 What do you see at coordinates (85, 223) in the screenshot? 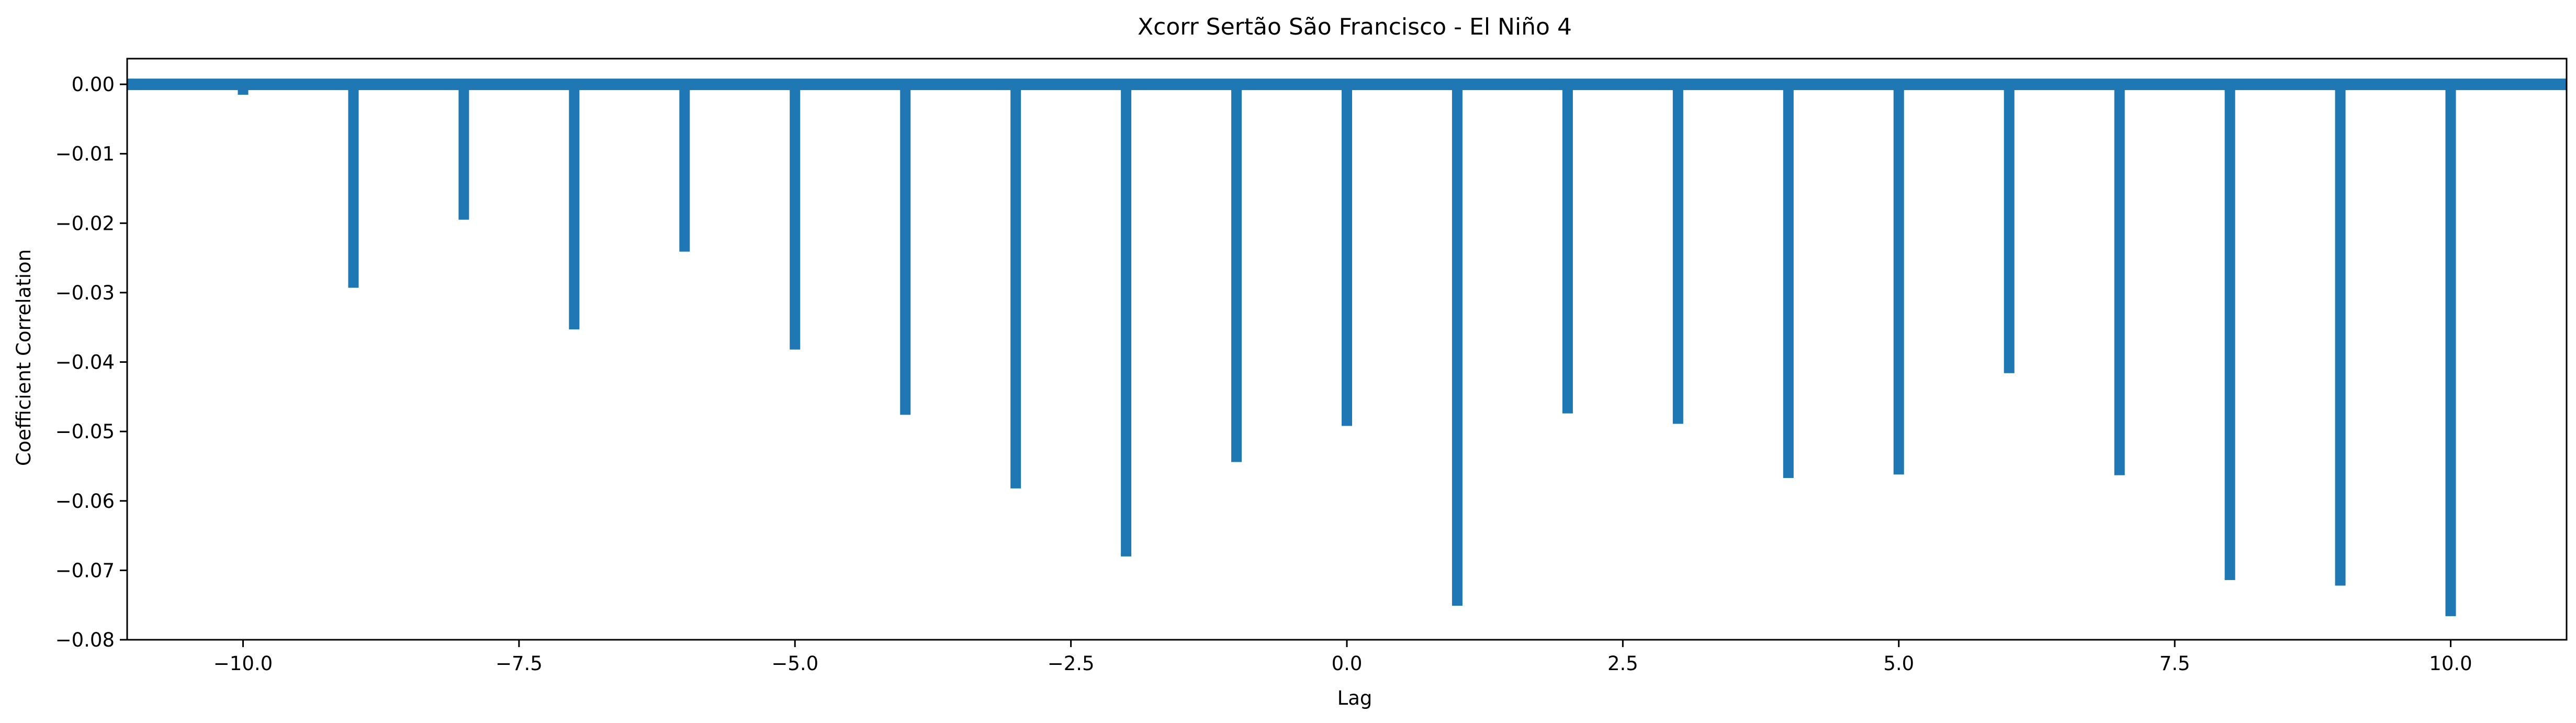
I see `y-tick-label: −0.02` at bounding box center [85, 223].